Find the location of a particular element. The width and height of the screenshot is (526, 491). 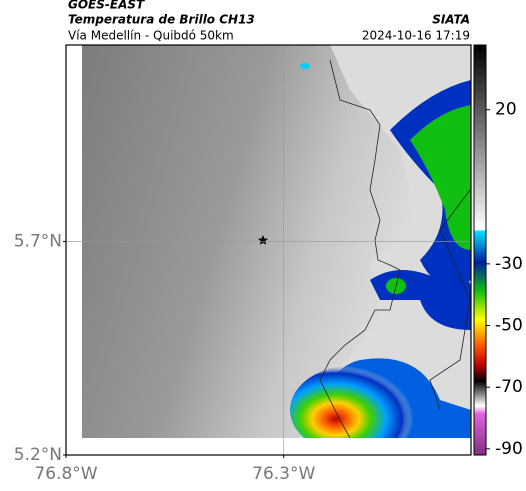

region: Vía Medellín - Quibdó 50km is located at coordinates (151, 36).